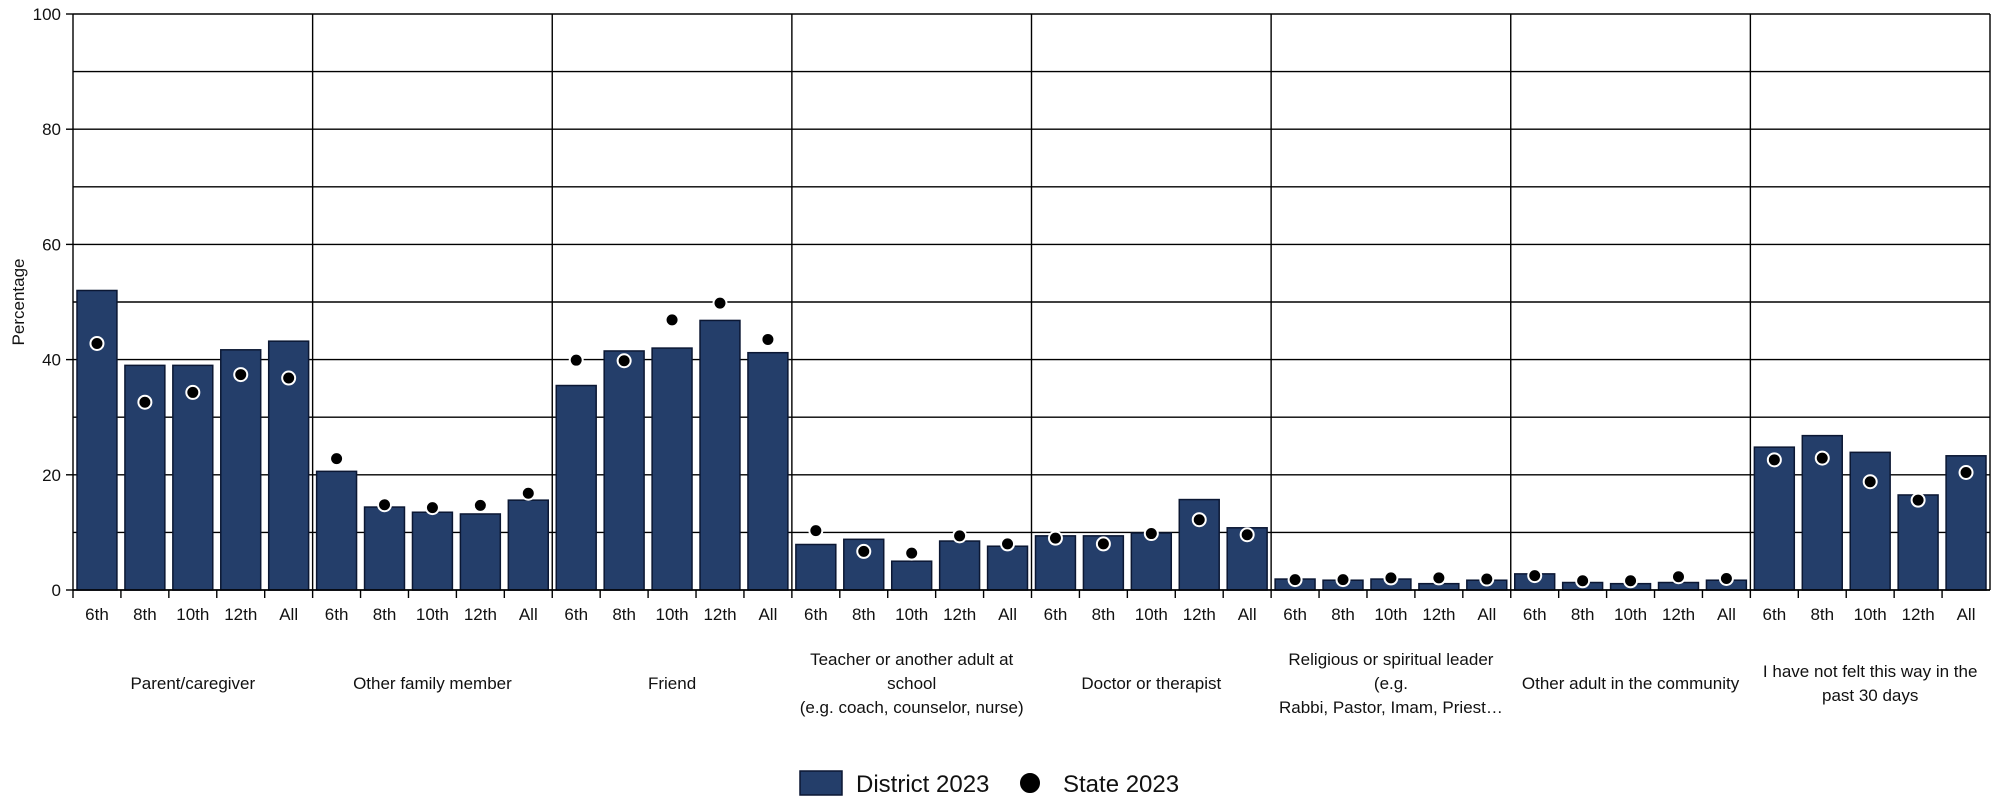 The width and height of the screenshot is (2001, 806). Describe the element at coordinates (56, 590) in the screenshot. I see `y-tick-label: 0` at that location.